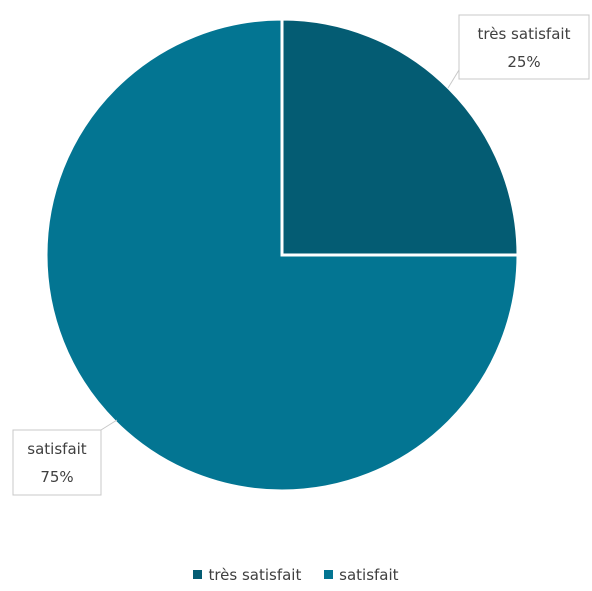 The image size is (592, 591). Describe the element at coordinates (369, 575) in the screenshot. I see `legend-label-satisfait: satisfait` at that location.